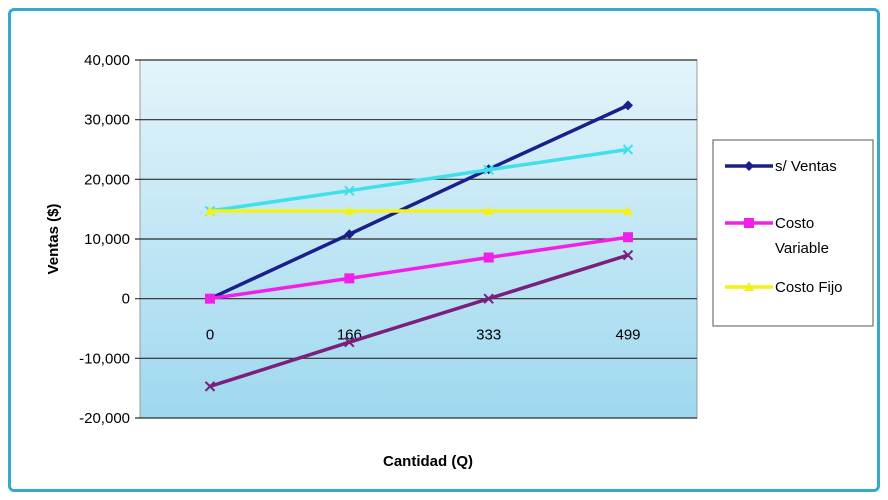 The height and width of the screenshot is (500, 888). I want to click on y-tick-label: 40,000, so click(107, 60).